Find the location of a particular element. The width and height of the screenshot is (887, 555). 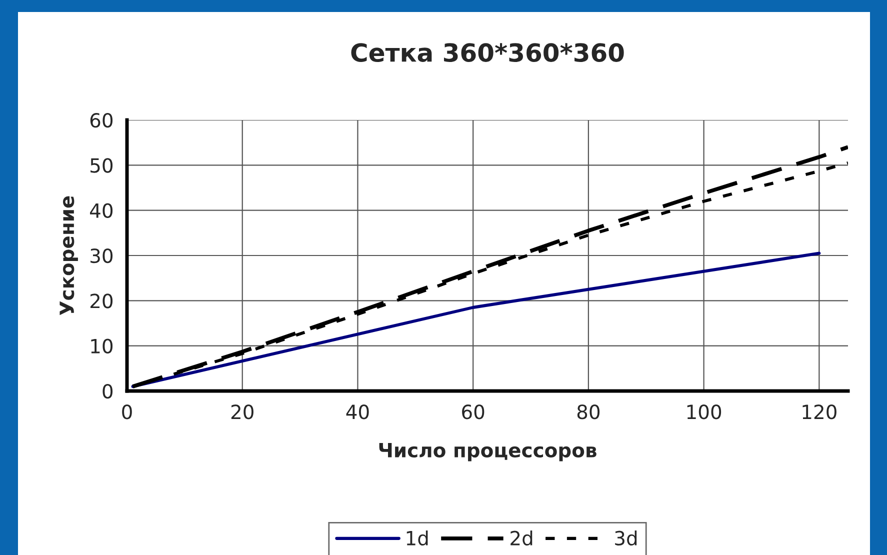

y-tick-label: 10 is located at coordinates (102, 346).